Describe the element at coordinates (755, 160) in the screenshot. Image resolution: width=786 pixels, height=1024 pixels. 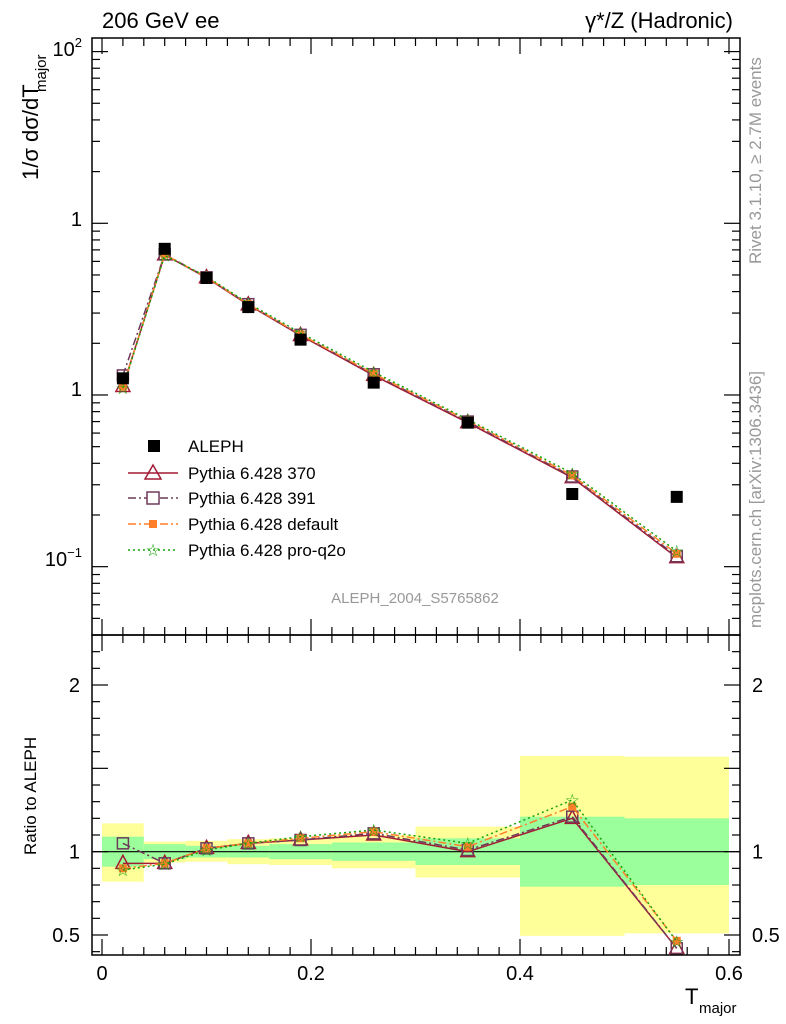
I see `rivet-label: Rivet 3.1.10, ≥ 2.7M events` at that location.